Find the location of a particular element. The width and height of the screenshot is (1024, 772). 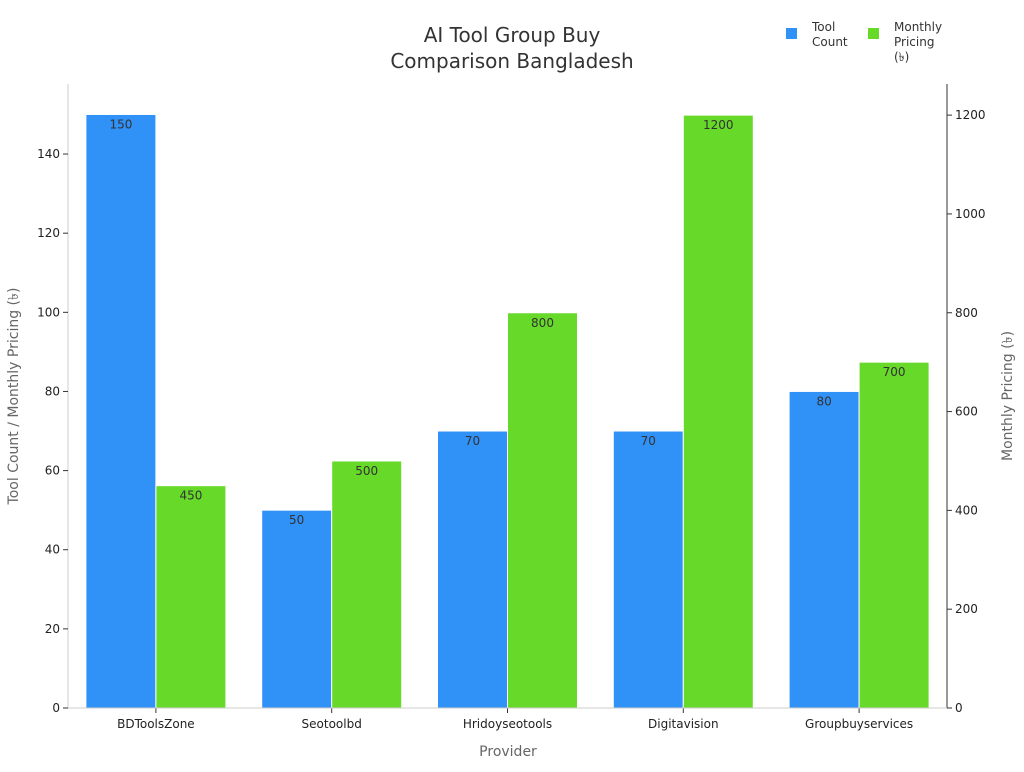

legend-label: Count is located at coordinates (830, 42).